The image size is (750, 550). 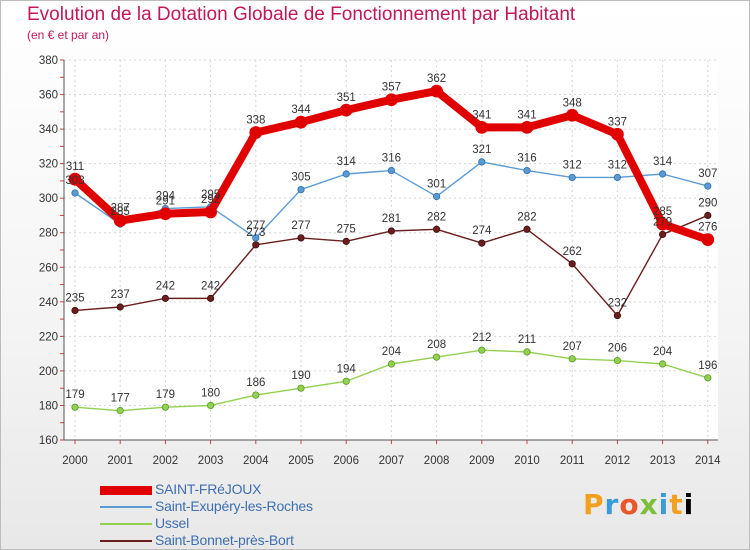 What do you see at coordinates (75, 310) in the screenshot?
I see `data-point-saint-bonnet-2000` at bounding box center [75, 310].